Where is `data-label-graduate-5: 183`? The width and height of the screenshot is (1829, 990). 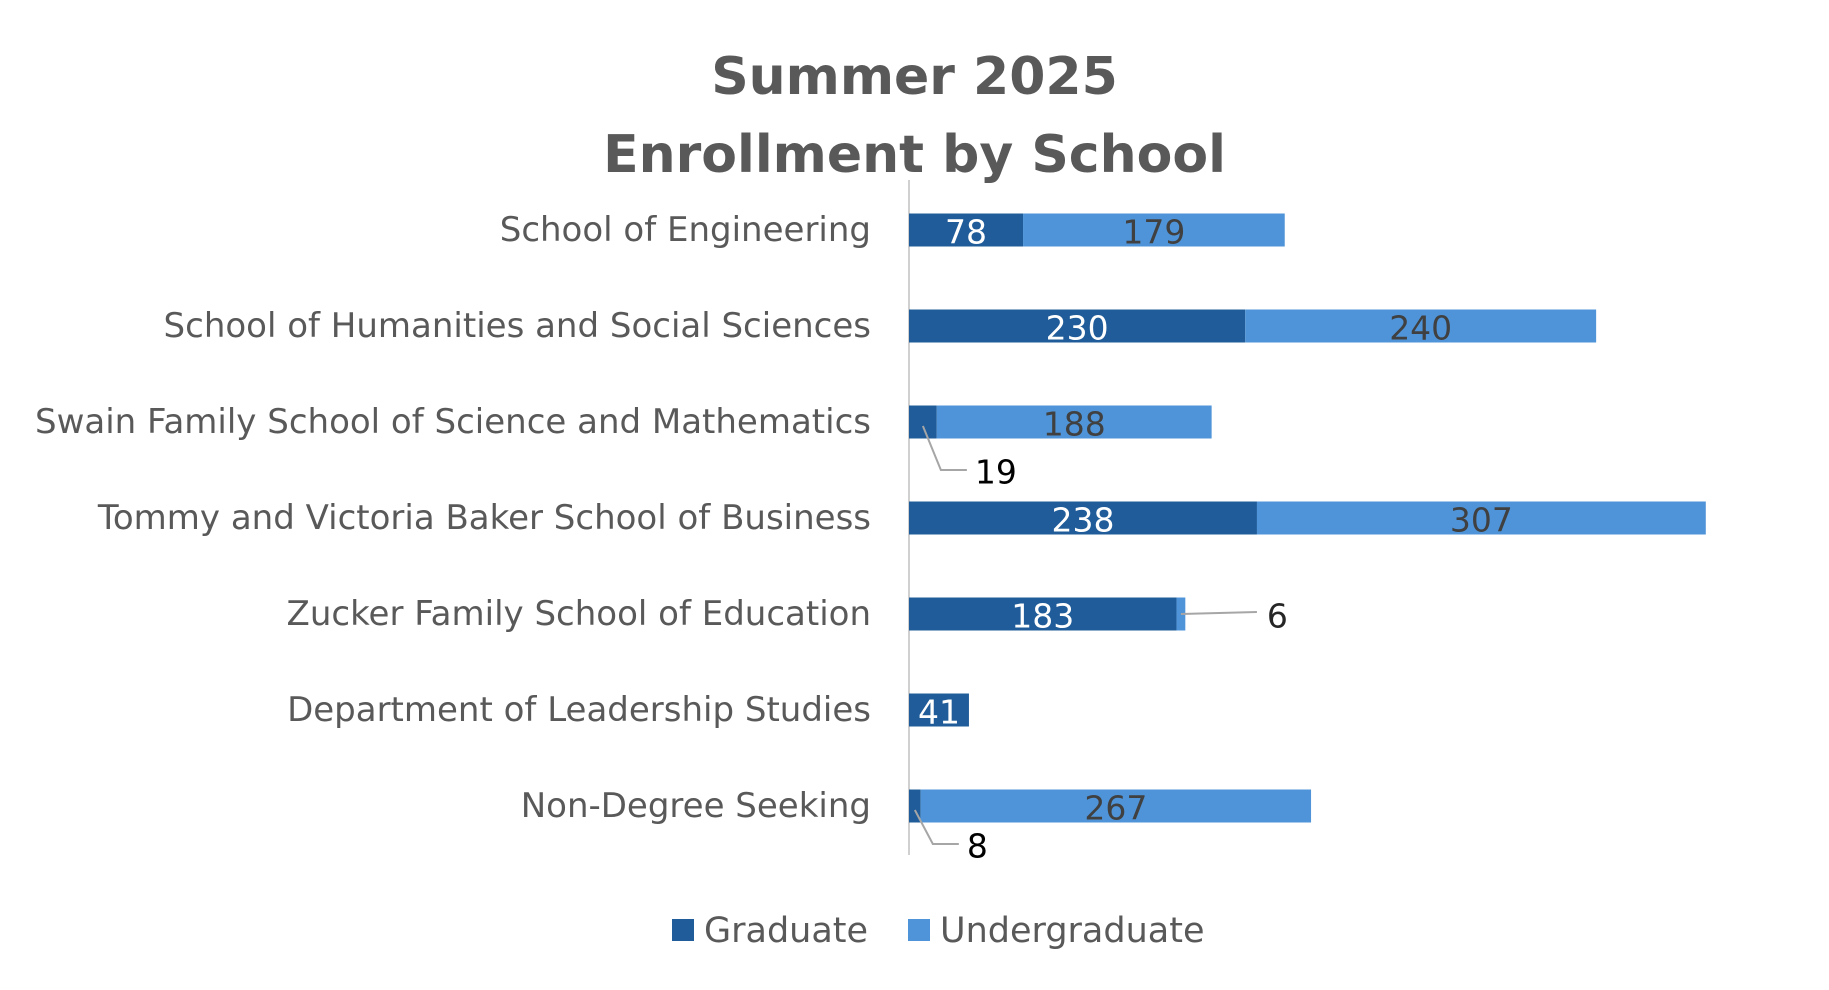 data-label-graduate-5: 183 is located at coordinates (1042, 616).